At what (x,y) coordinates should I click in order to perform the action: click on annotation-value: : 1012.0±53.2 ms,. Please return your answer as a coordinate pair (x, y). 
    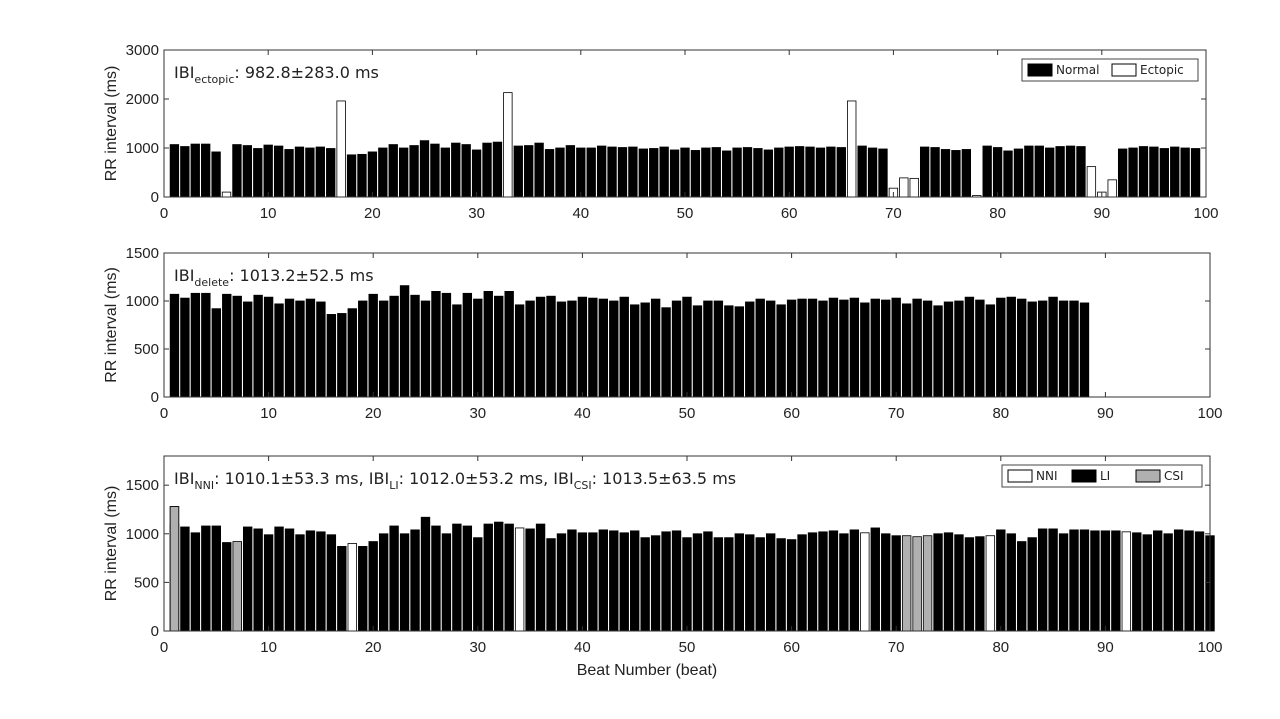
    Looking at the image, I should click on (476, 478).